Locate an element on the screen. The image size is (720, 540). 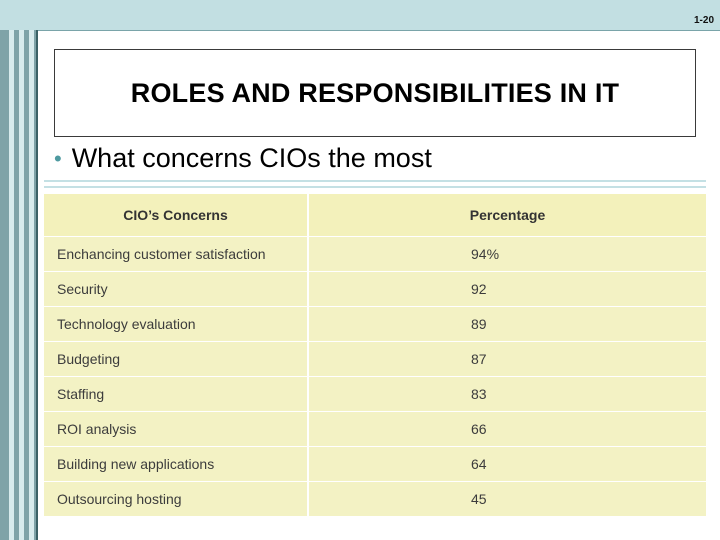
page-number: 1-20 is located at coordinates (703, 20).